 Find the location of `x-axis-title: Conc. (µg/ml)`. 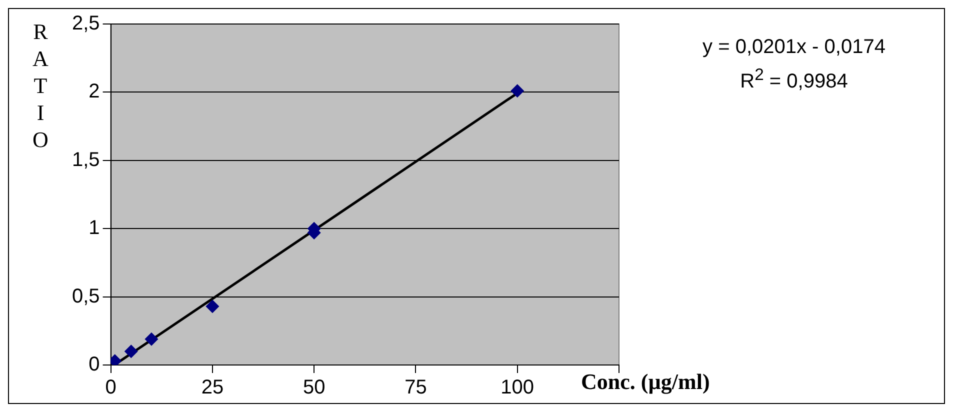

x-axis-title: Conc. (µg/ml) is located at coordinates (645, 382).